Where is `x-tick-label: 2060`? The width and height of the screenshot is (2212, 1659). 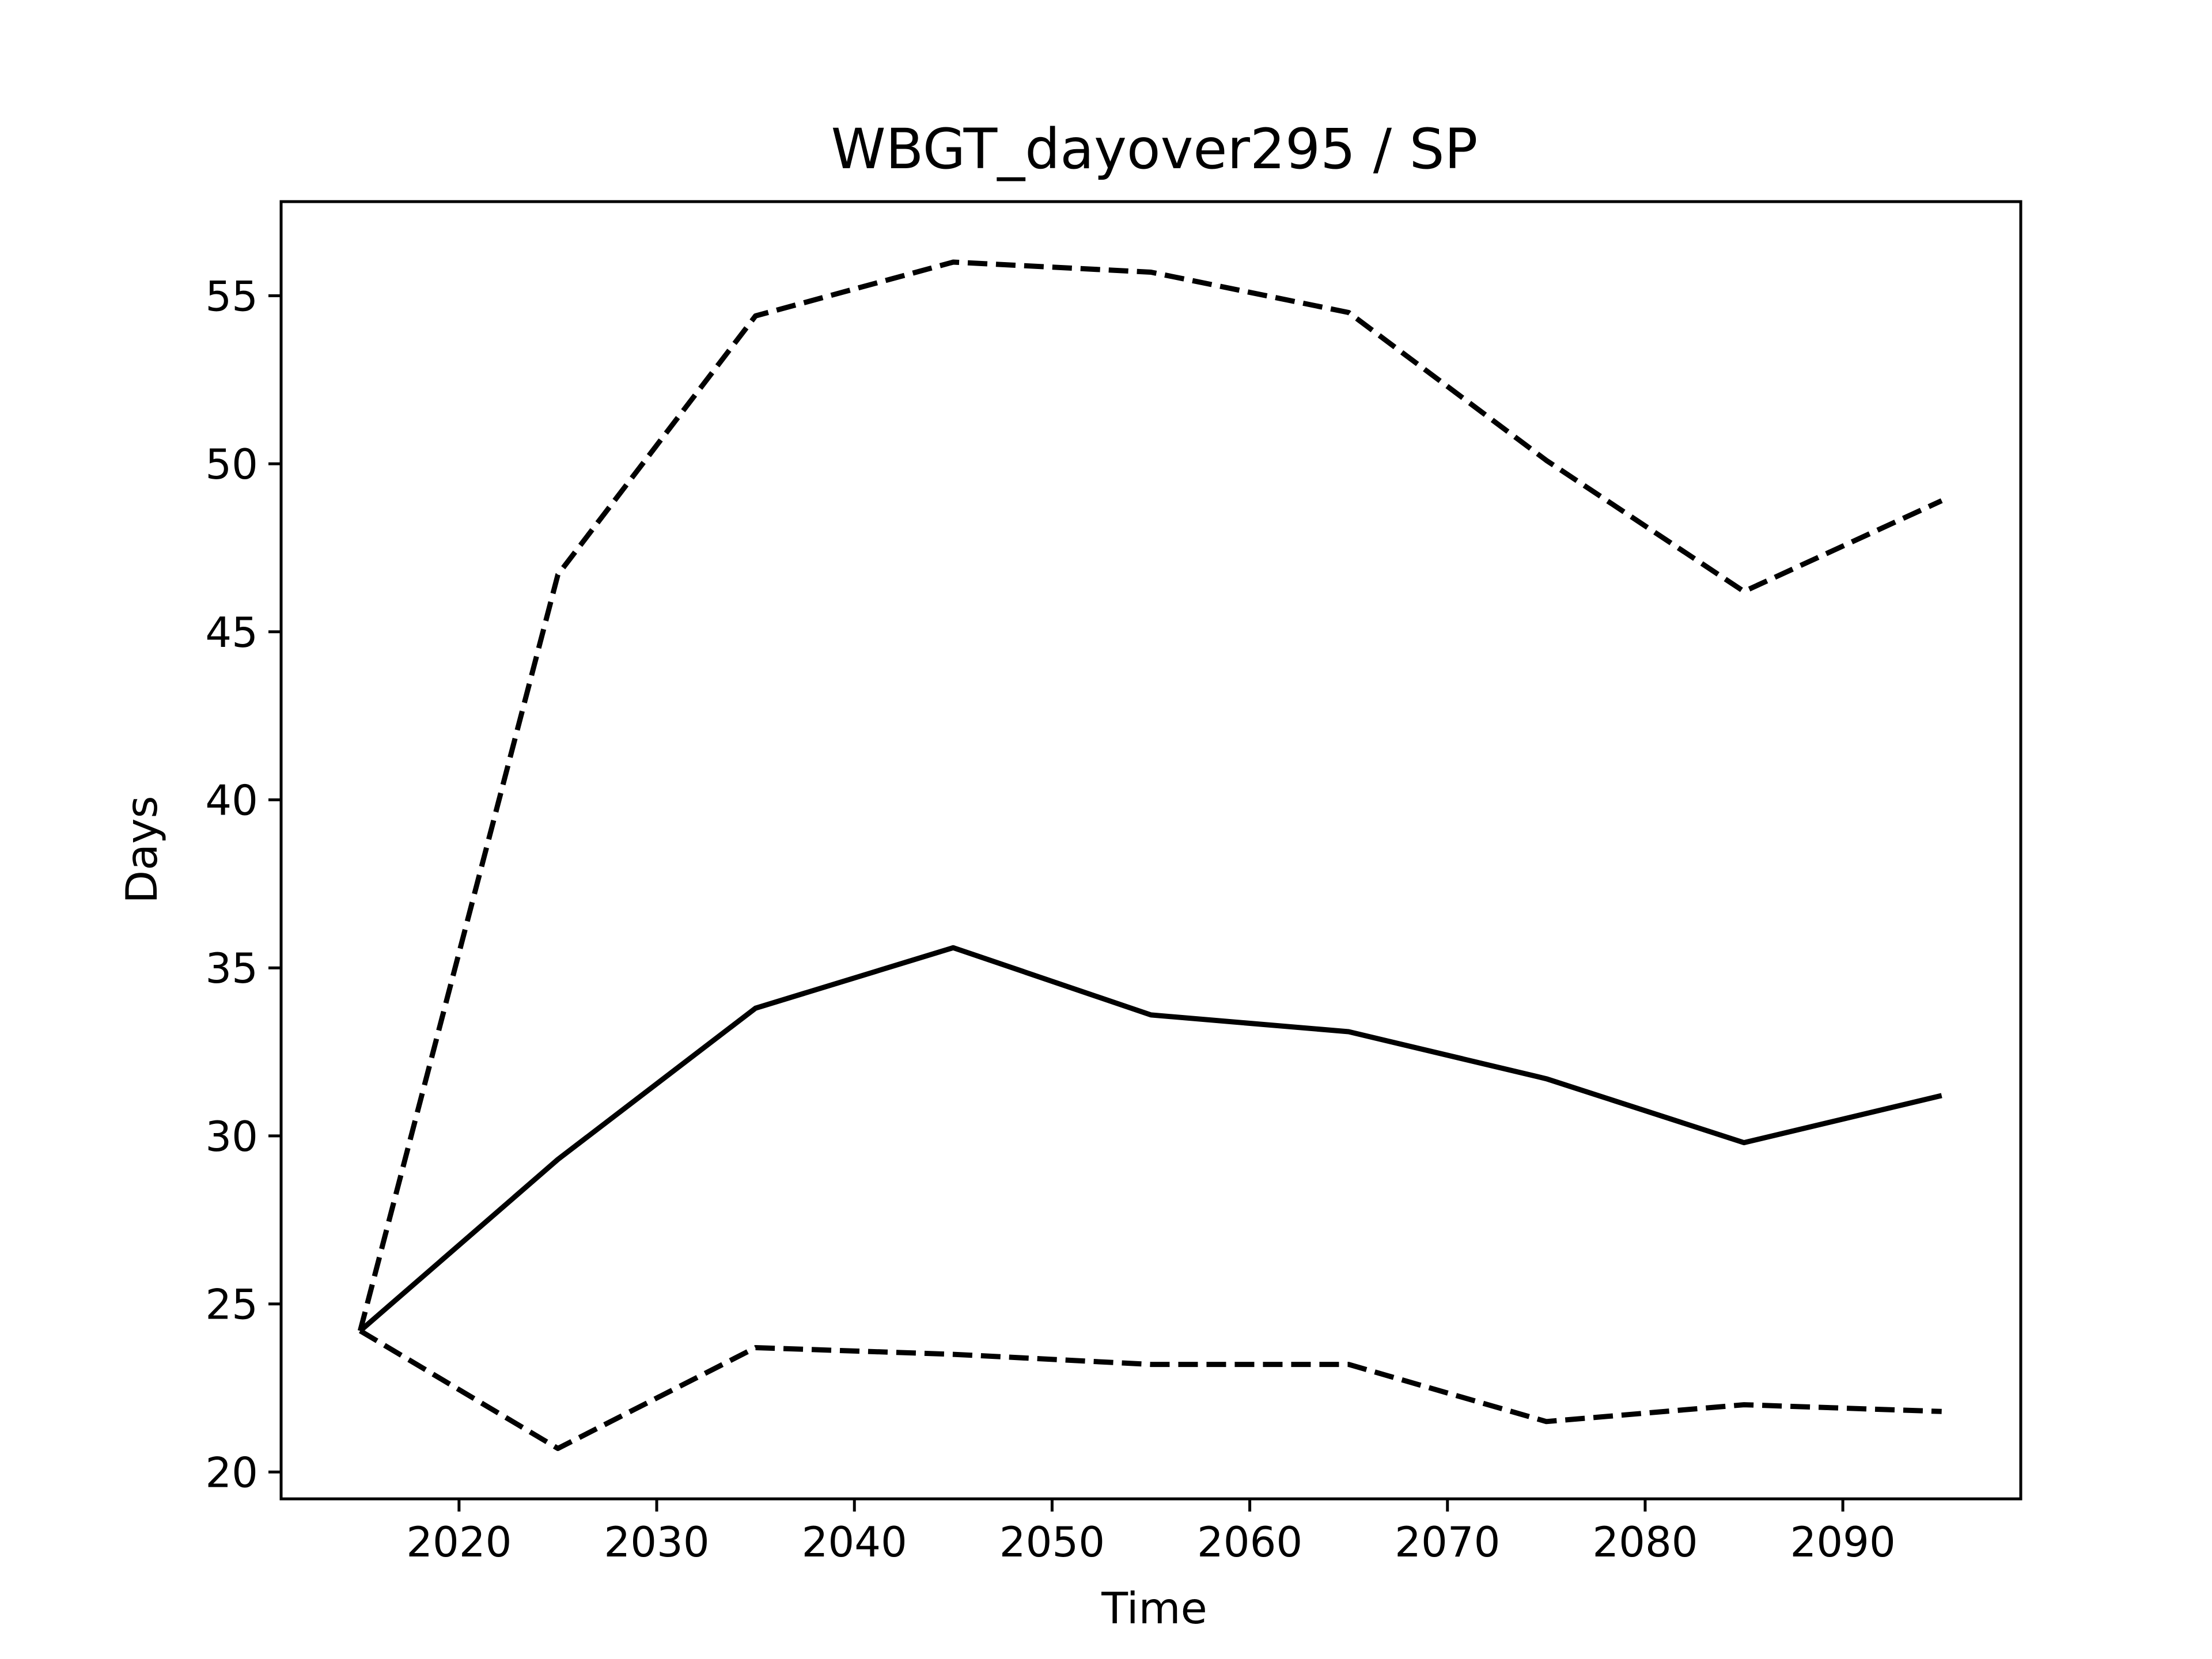 x-tick-label: 2060 is located at coordinates (1249, 1542).